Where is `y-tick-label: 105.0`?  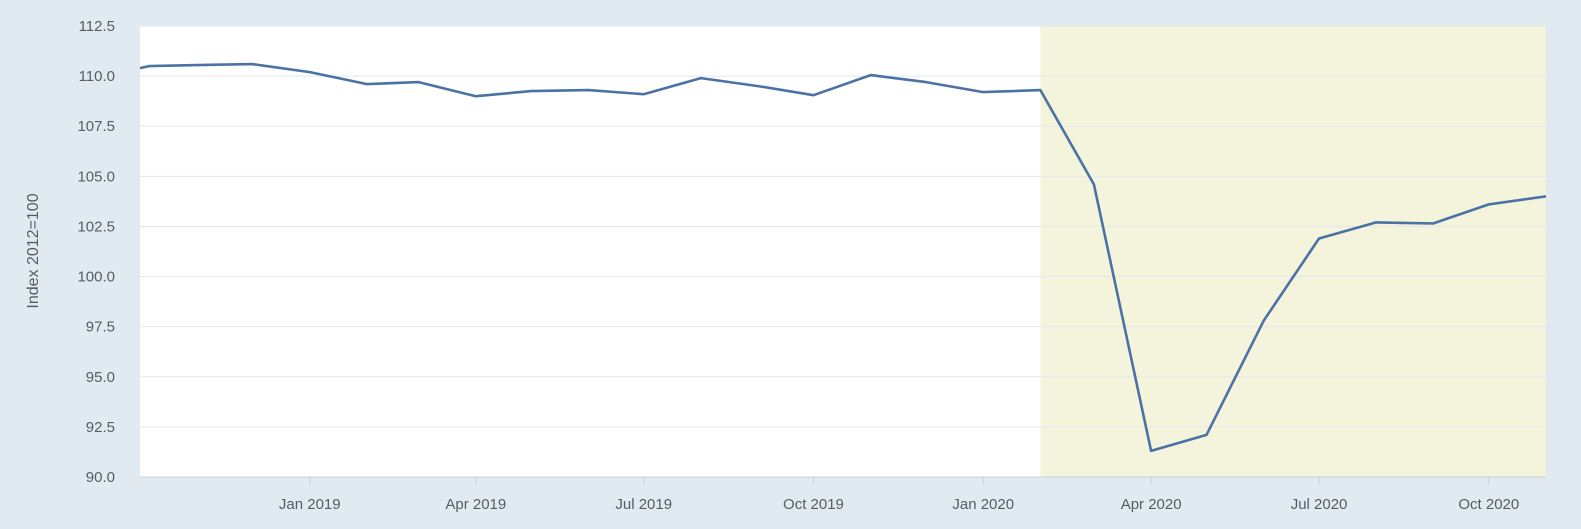 y-tick-label: 105.0 is located at coordinates (96, 176).